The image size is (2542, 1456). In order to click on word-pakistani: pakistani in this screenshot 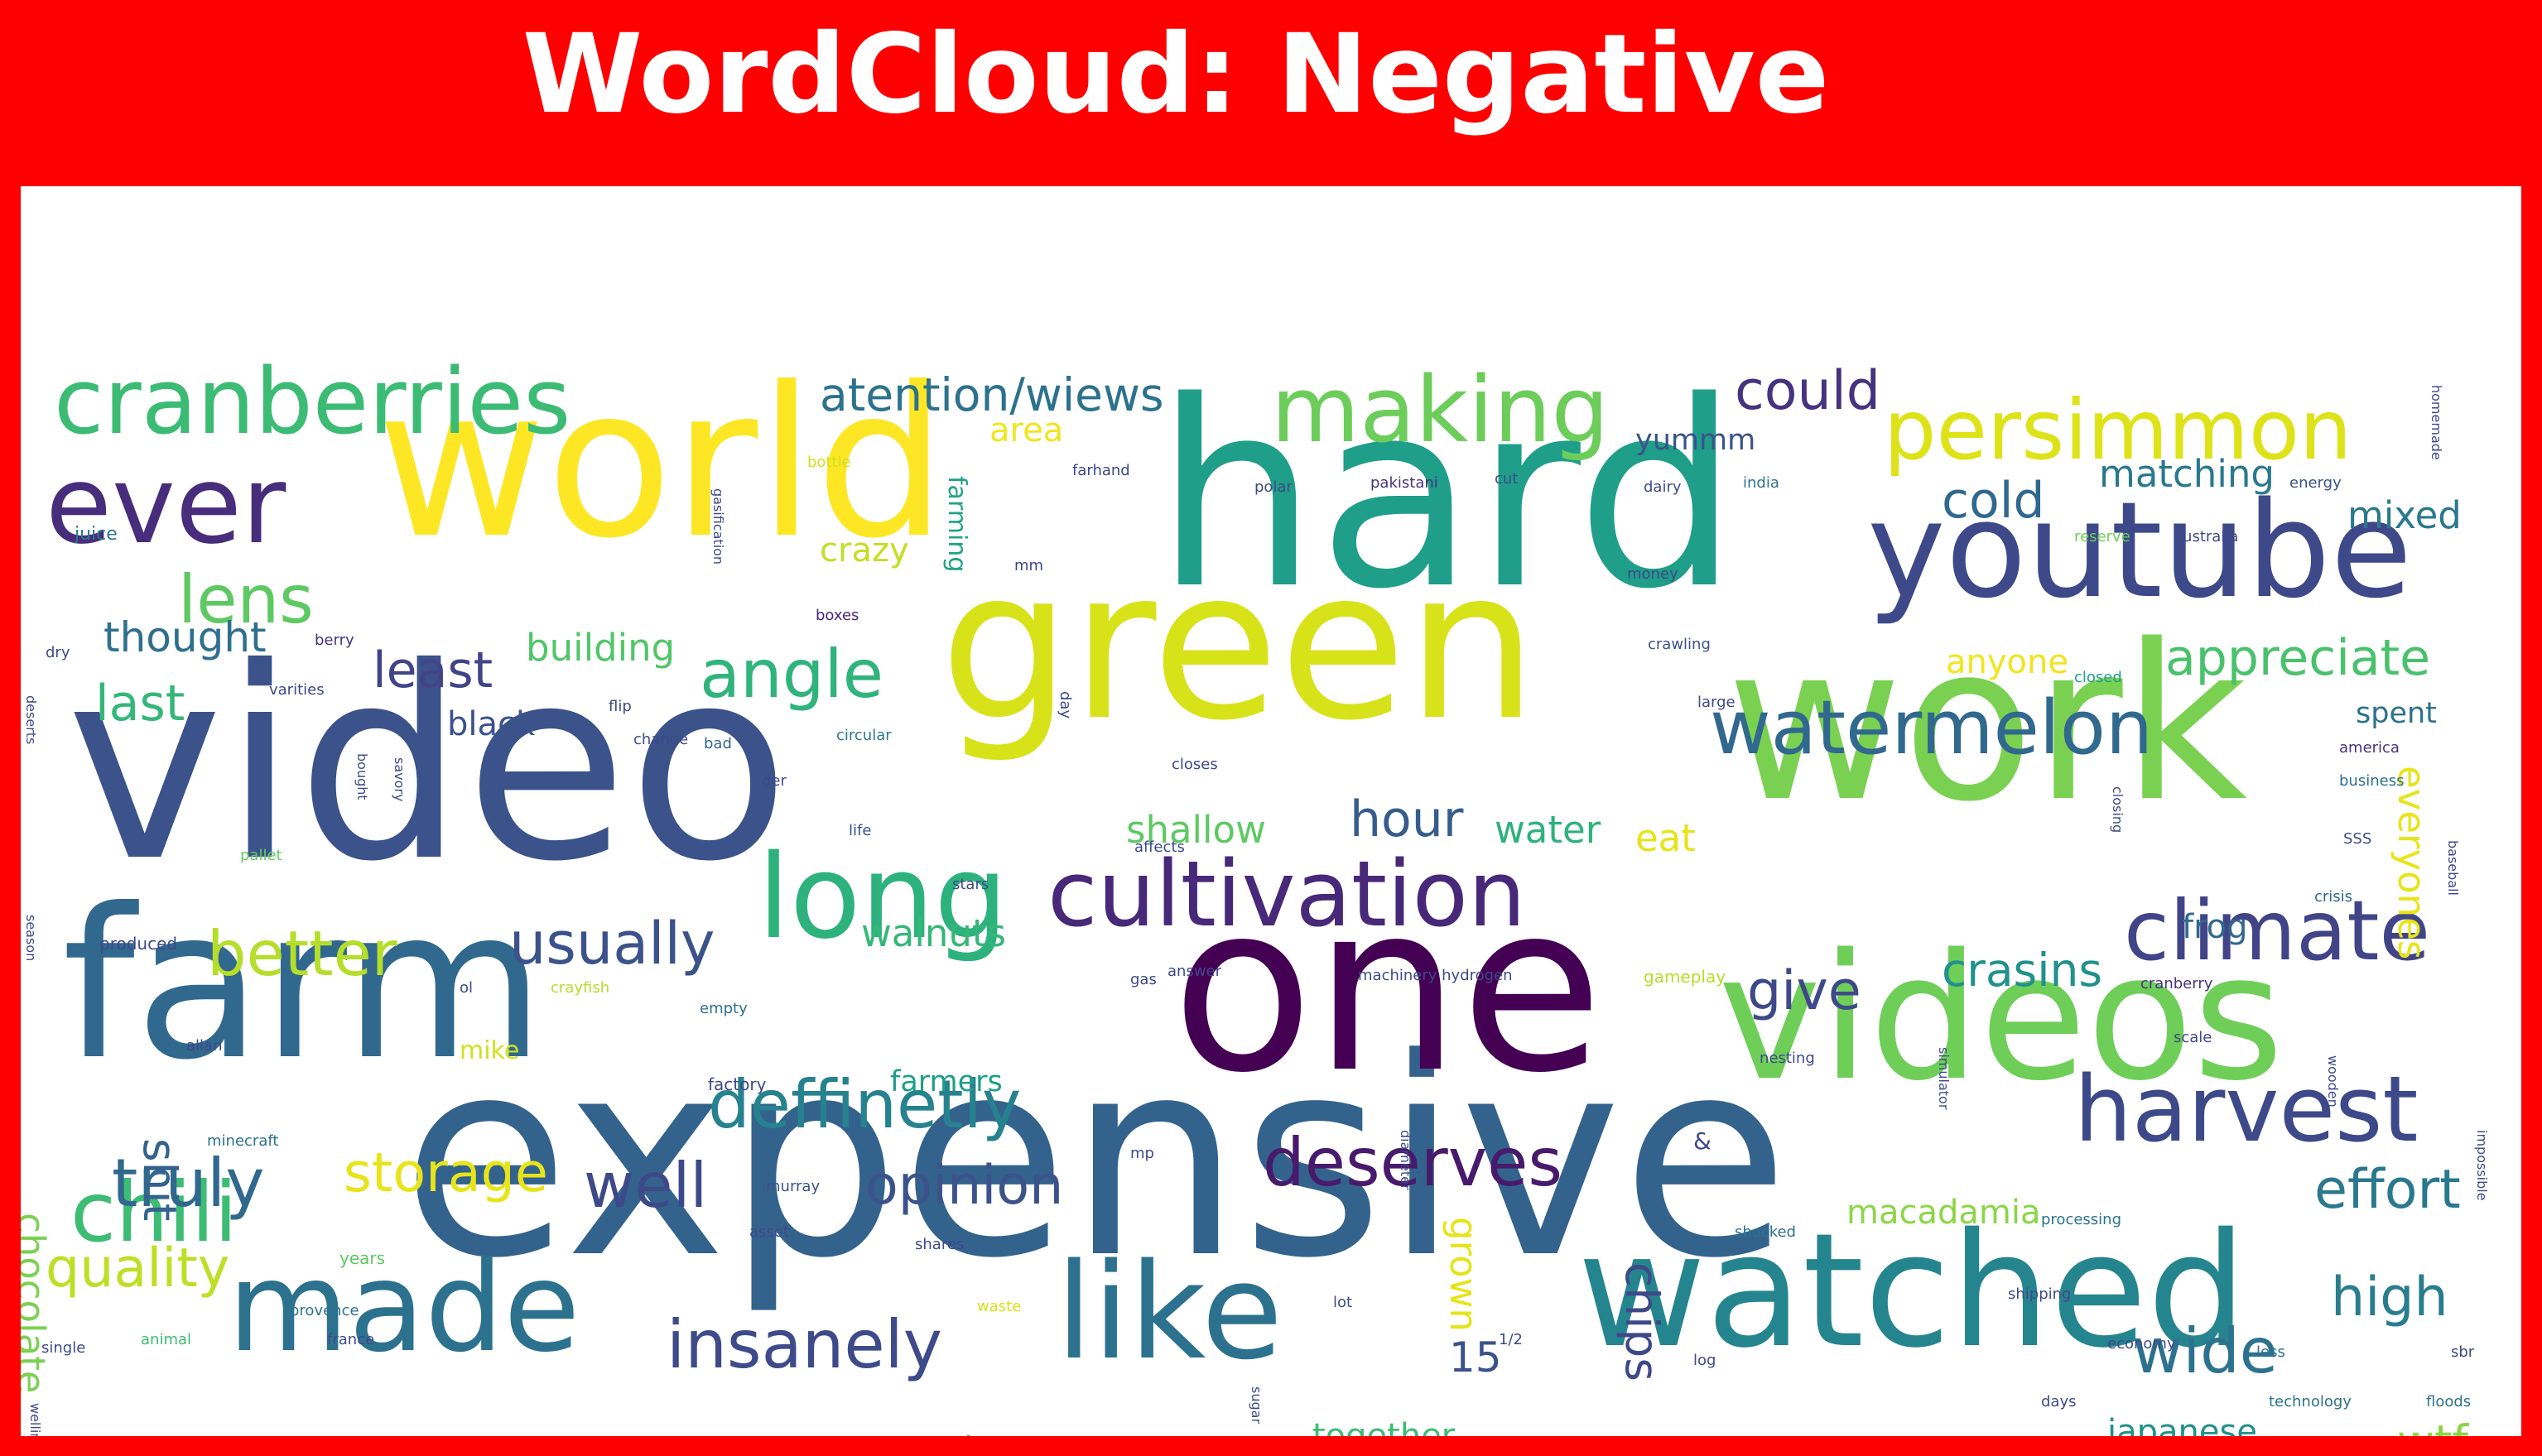, I will do `click(1404, 483)`.